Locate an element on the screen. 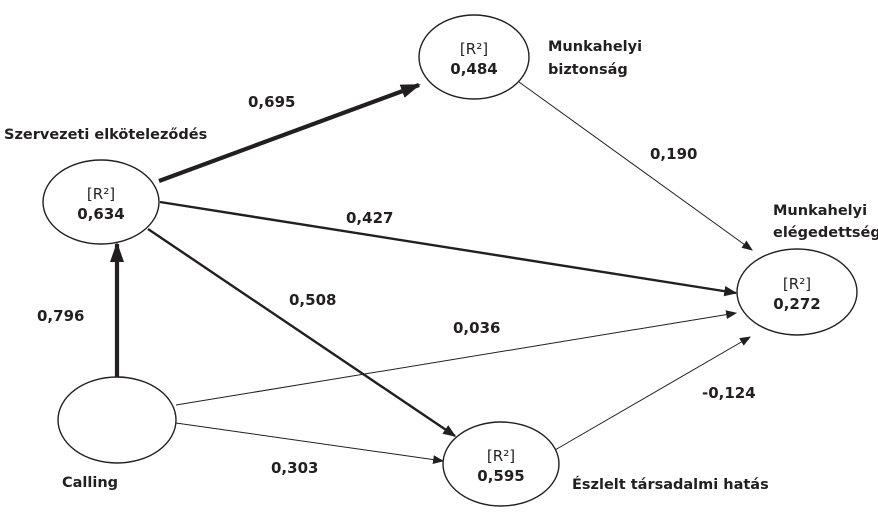 This screenshot has height=512, width=878. node-biztonsag-r2-value: 0,484 is located at coordinates (473, 69).